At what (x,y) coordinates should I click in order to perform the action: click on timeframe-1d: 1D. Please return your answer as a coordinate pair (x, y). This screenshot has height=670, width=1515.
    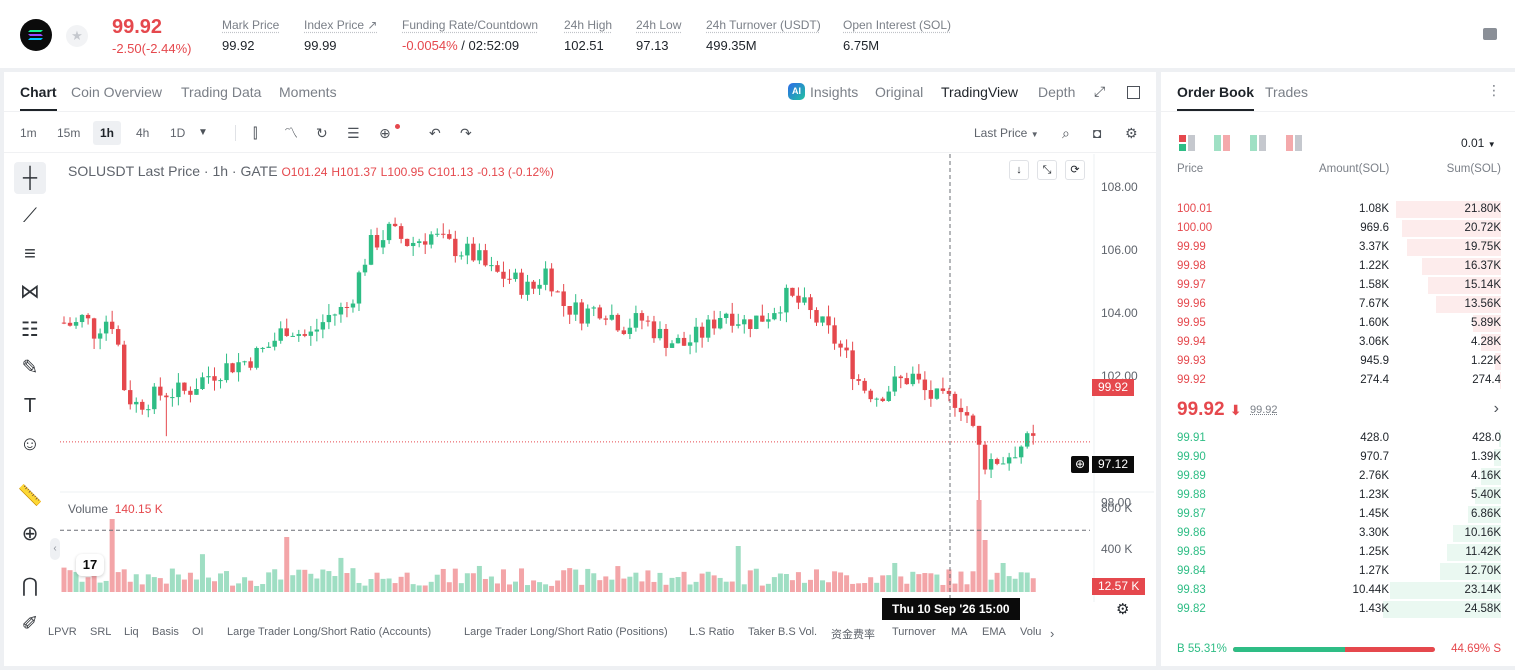
    Looking at the image, I should click on (178, 133).